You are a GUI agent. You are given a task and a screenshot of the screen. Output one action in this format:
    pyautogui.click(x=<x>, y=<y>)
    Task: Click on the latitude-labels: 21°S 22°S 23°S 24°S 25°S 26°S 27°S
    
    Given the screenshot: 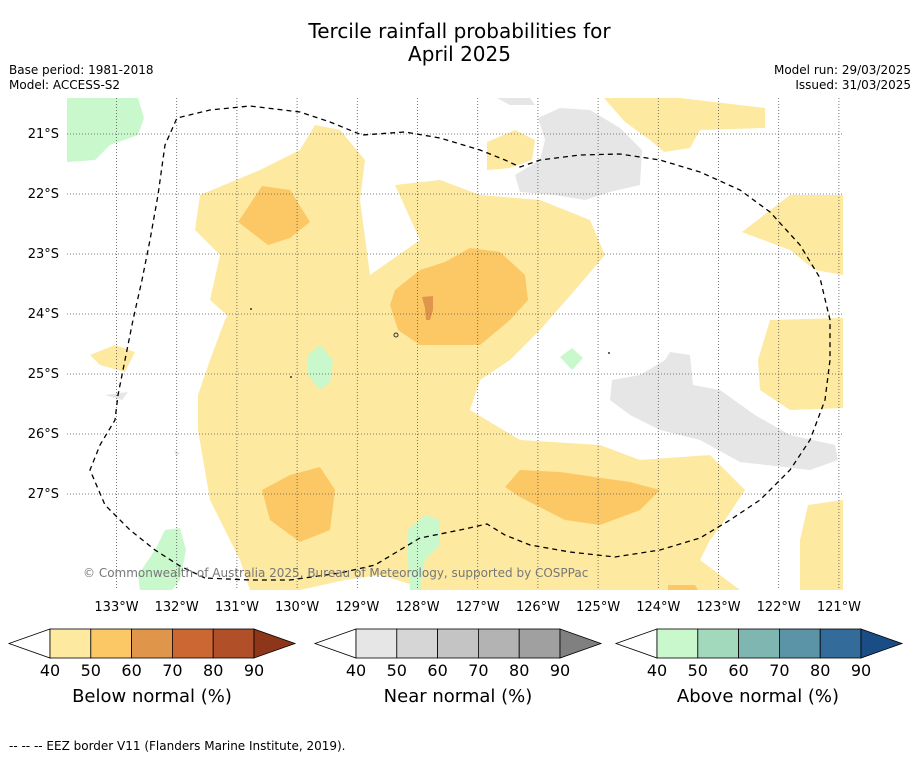 What is the action you would take?
    pyautogui.click(x=43, y=314)
    